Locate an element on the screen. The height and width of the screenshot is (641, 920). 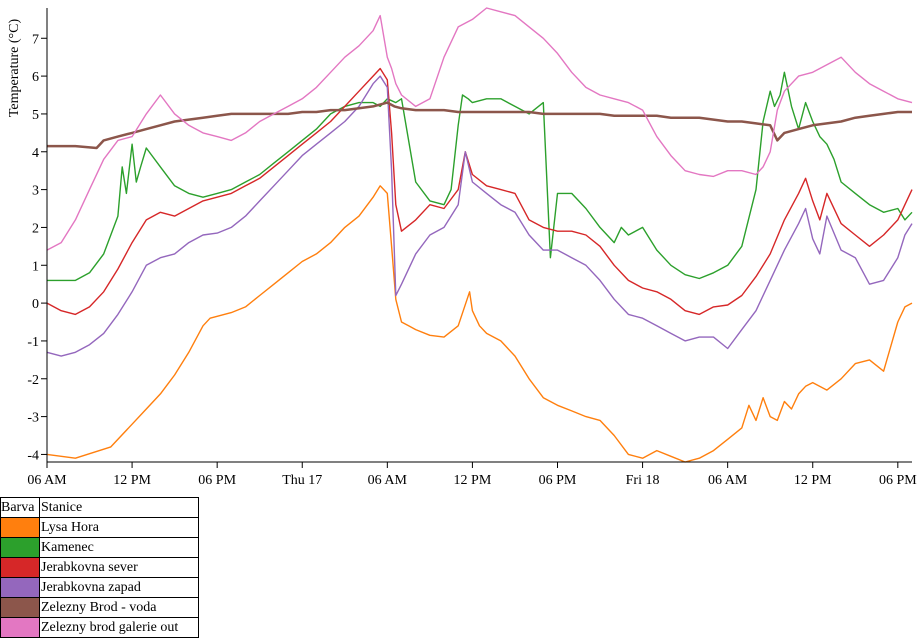
legend-station-name: Zelezny brod galerie out is located at coordinates (119, 627).